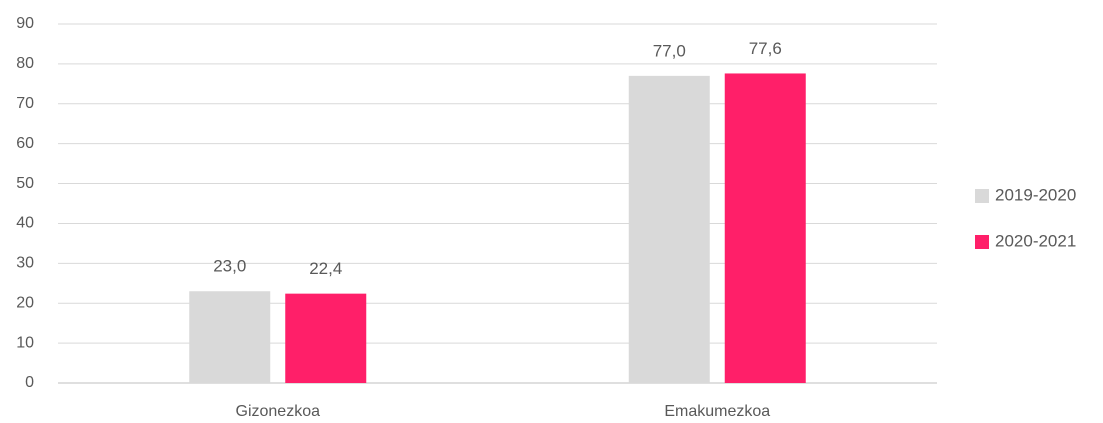 The width and height of the screenshot is (1103, 423). What do you see at coordinates (25, 103) in the screenshot?
I see `y-tick-label: 70` at bounding box center [25, 103].